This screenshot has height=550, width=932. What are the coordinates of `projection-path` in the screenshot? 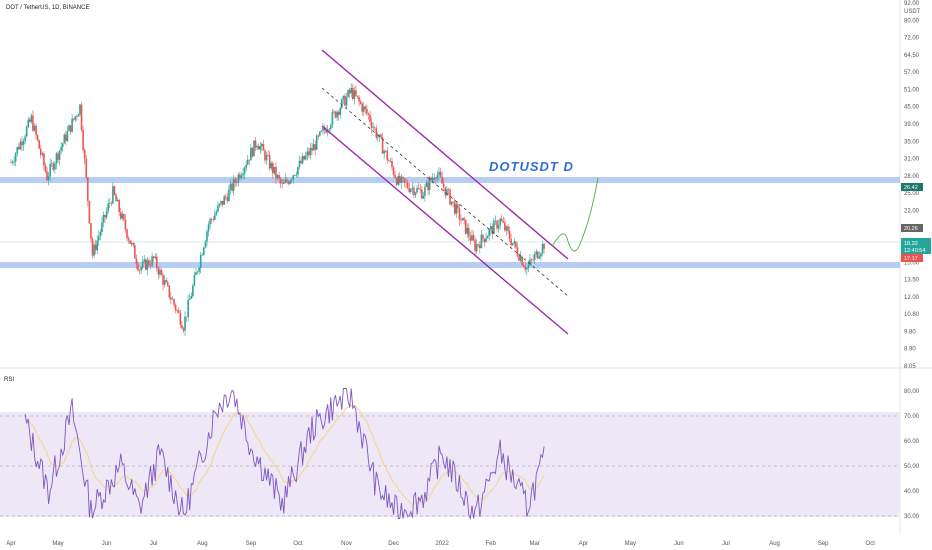 It's located at (575, 214).